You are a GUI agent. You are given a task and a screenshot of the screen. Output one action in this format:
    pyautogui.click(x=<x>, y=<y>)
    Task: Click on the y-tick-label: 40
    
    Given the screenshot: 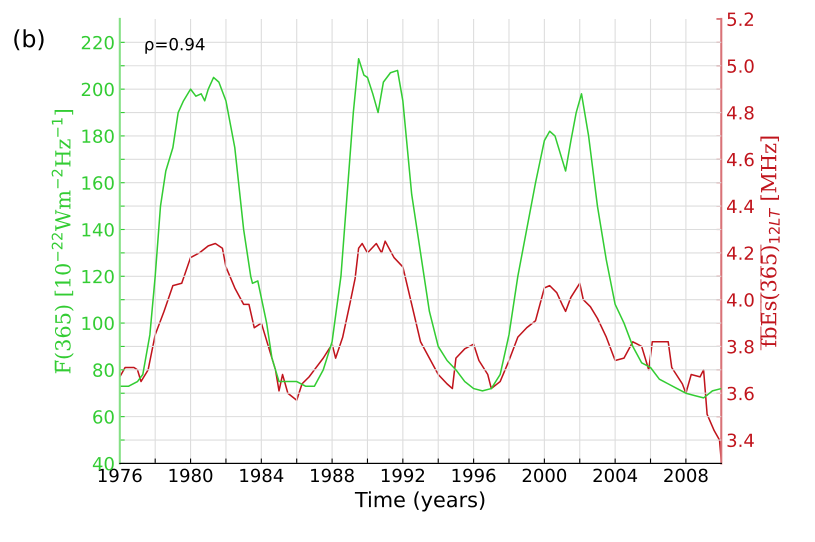 What is the action you would take?
    pyautogui.click(x=103, y=463)
    